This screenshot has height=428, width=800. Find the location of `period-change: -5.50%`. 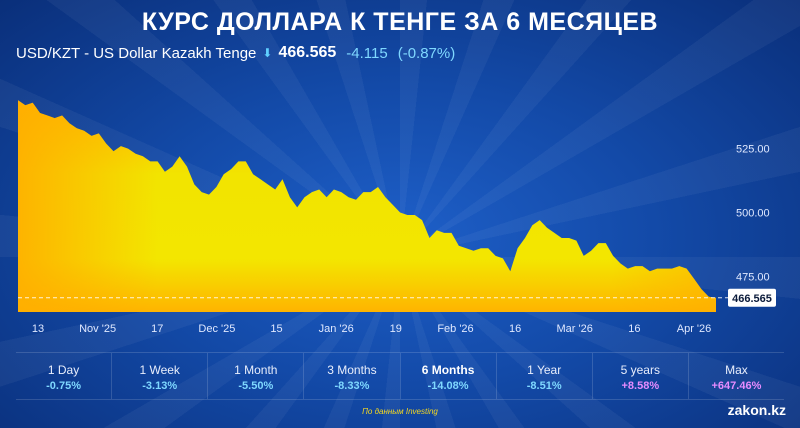

period-change: -5.50% is located at coordinates (256, 386).